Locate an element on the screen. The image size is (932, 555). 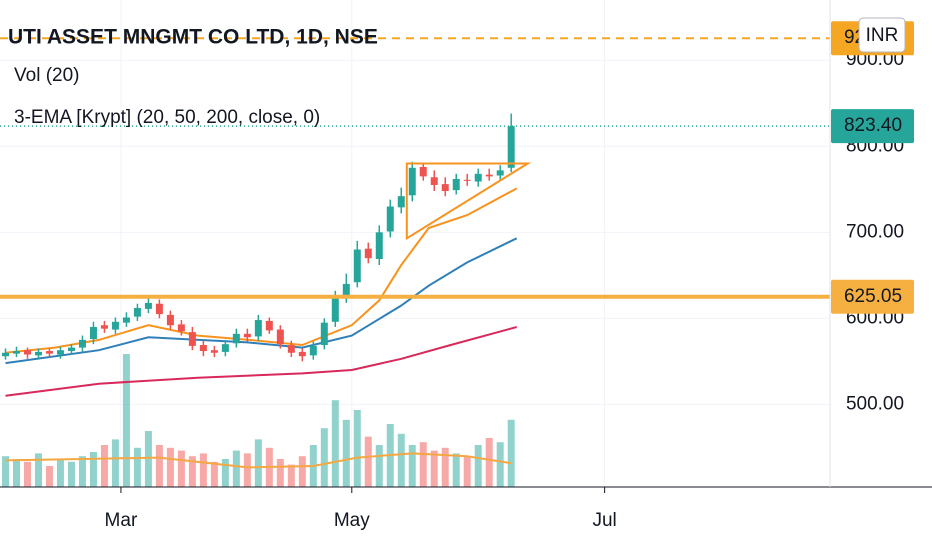
volume-ma-line is located at coordinates (258, 460).